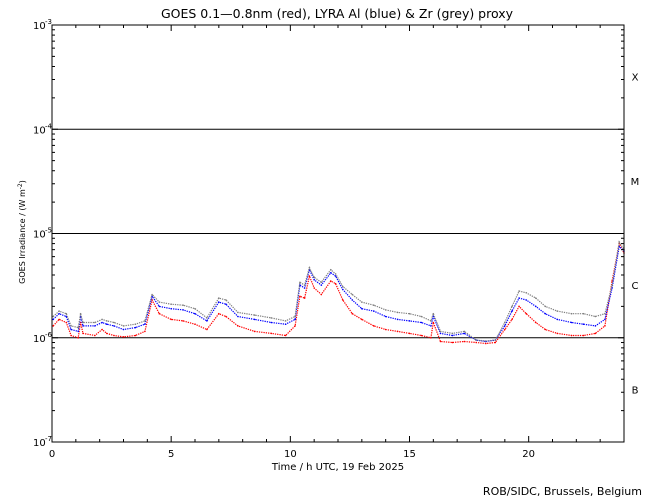 The width and height of the screenshot is (650, 500). Describe the element at coordinates (48, 439) in the screenshot. I see `y-tick-label-exp-4: -7` at that location.